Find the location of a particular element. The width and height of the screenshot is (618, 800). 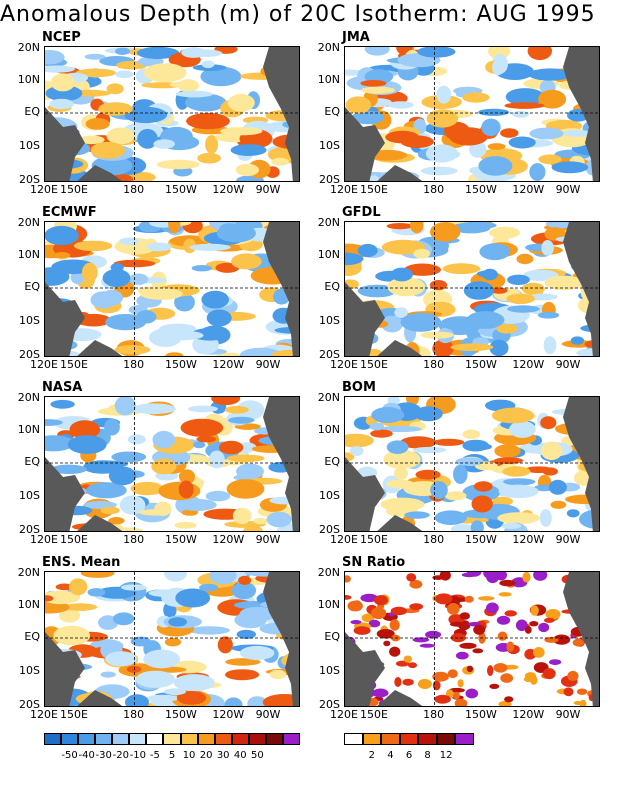

panel-title: JMA is located at coordinates (356, 37).